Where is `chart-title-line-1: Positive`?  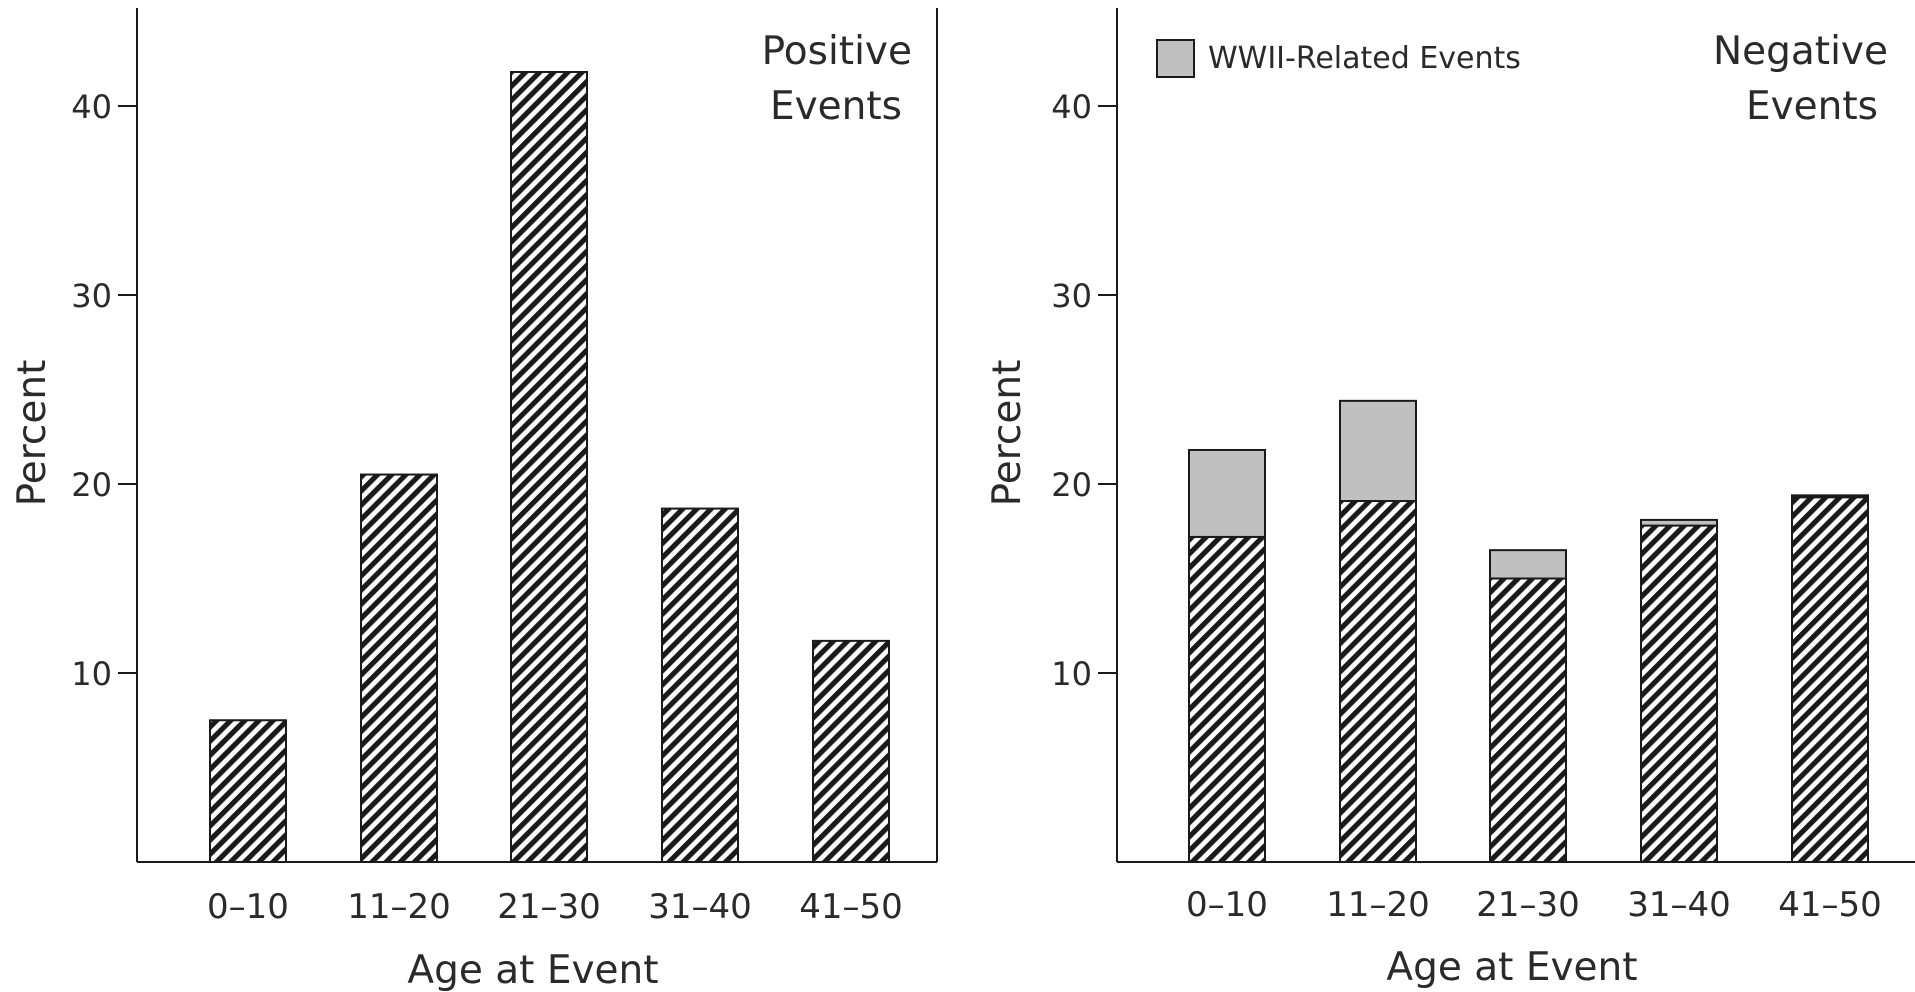 chart-title-line-1: Positive is located at coordinates (837, 51).